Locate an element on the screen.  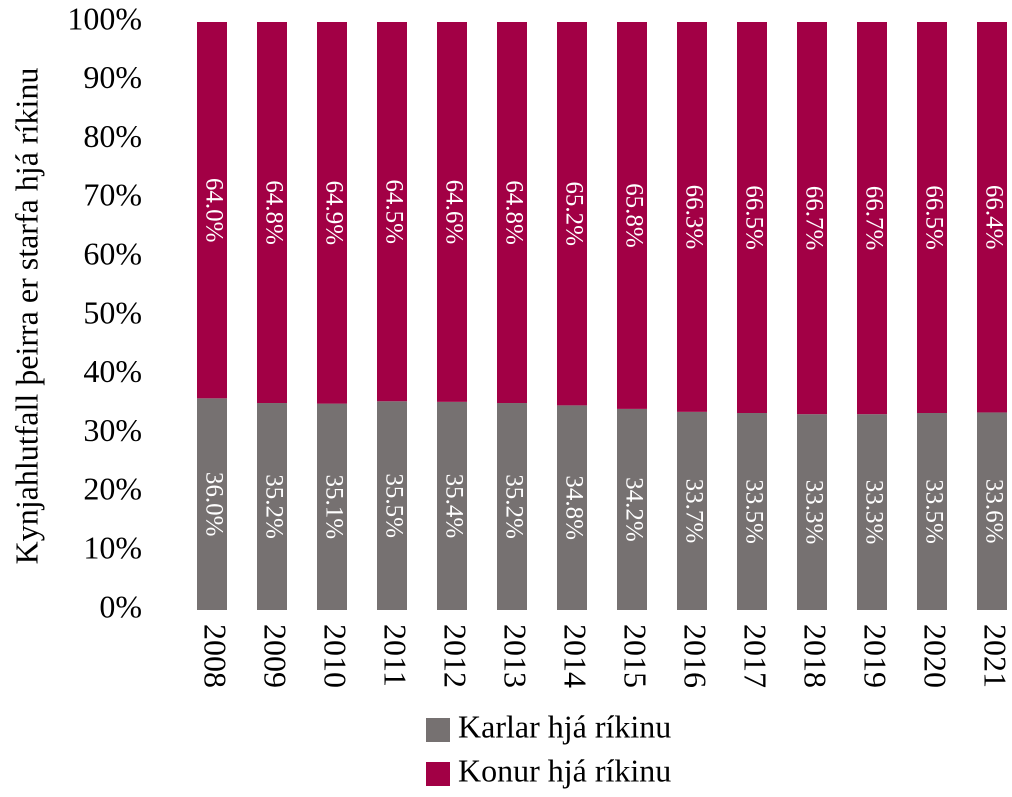
legend-label: Konur hjá ríkinu is located at coordinates (564, 770).